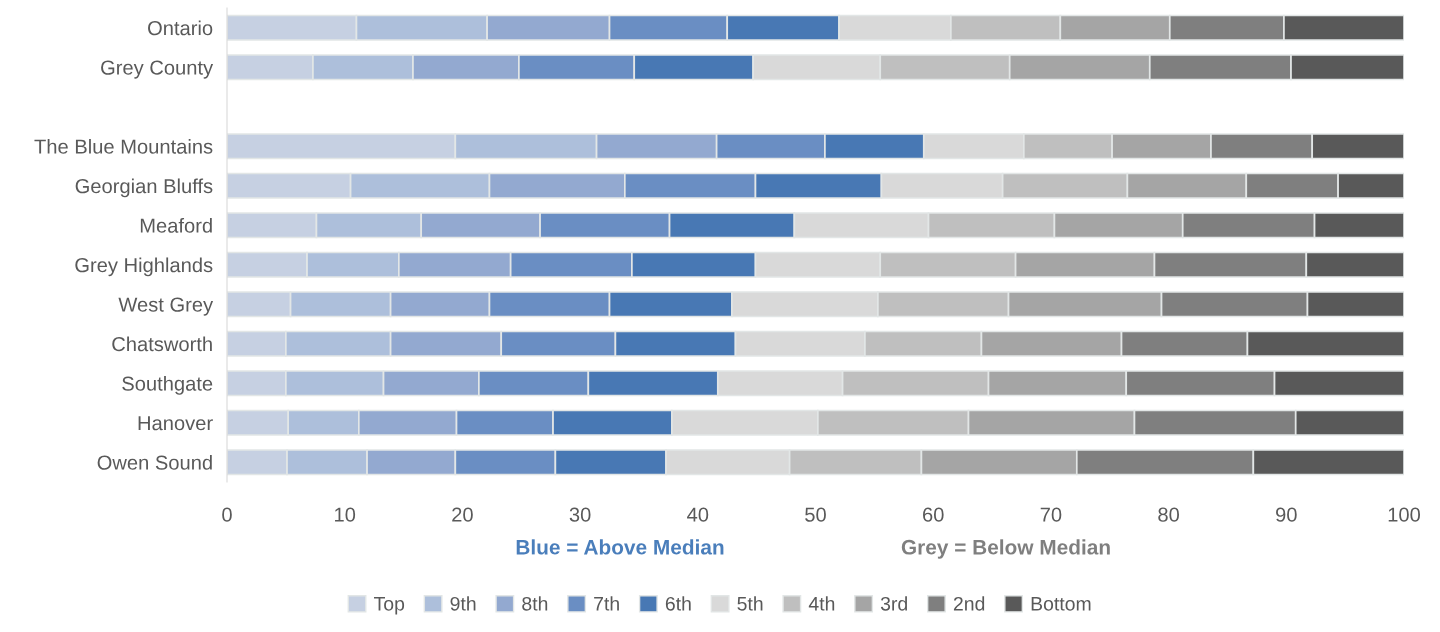  I want to click on legend-label: 5th, so click(750, 603).